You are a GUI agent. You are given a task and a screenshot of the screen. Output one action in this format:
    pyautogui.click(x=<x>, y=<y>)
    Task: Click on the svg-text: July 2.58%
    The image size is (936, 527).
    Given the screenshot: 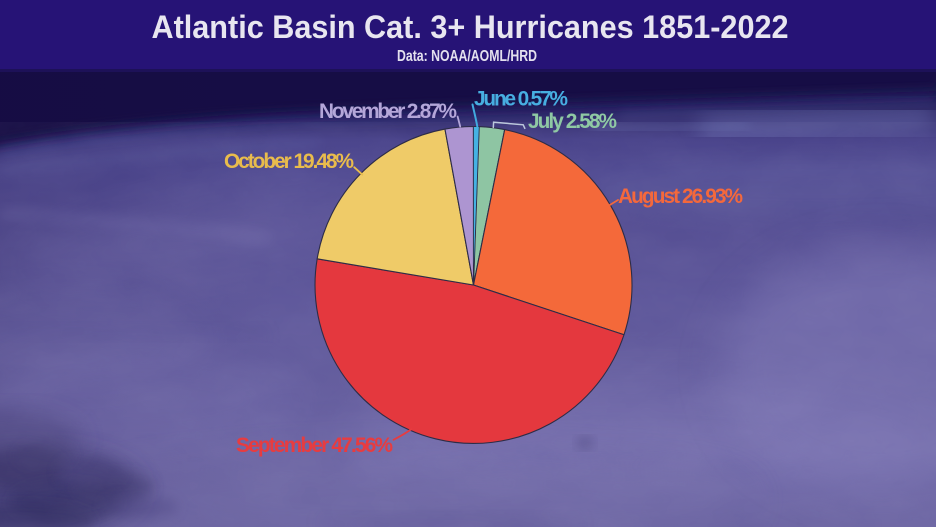 What is the action you would take?
    pyautogui.click(x=572, y=121)
    